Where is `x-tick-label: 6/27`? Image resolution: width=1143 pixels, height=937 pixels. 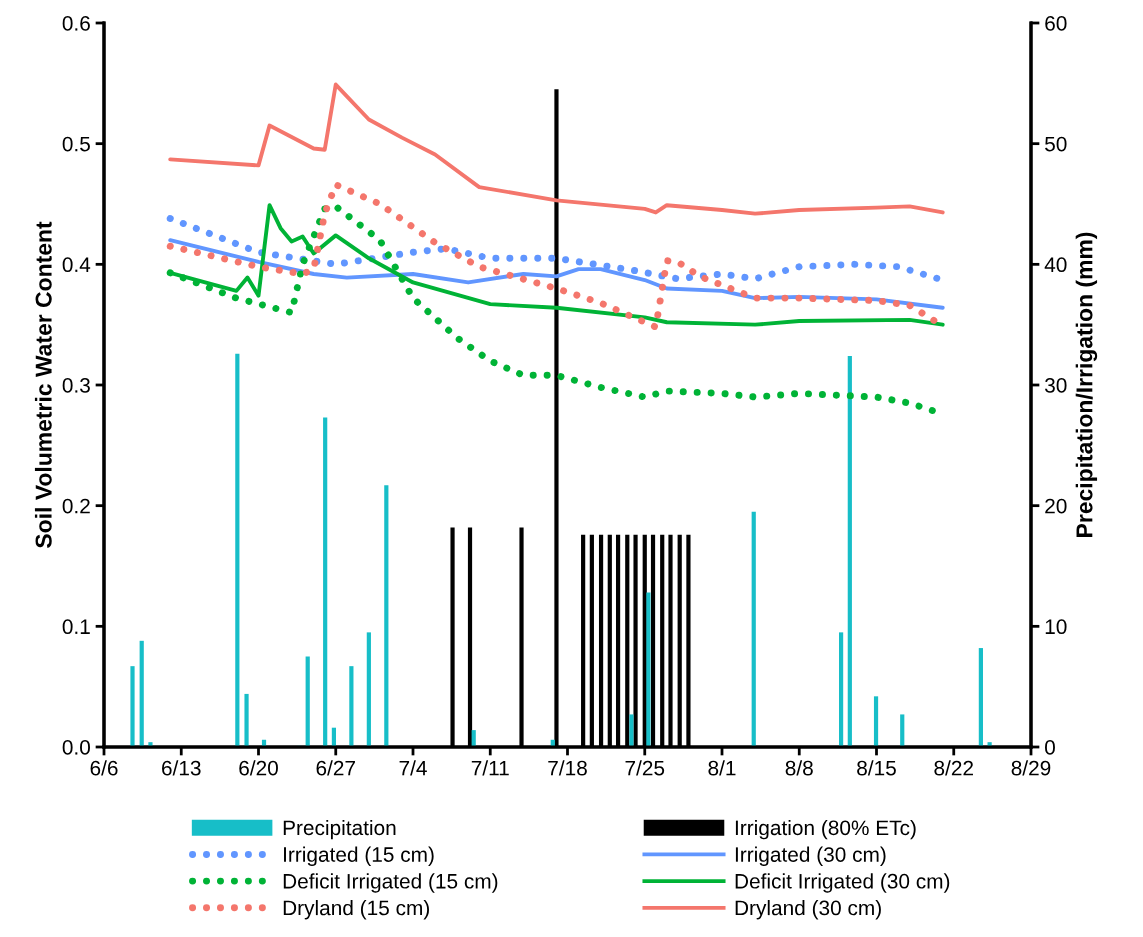
x-tick-label: 6/27 is located at coordinates (335, 768).